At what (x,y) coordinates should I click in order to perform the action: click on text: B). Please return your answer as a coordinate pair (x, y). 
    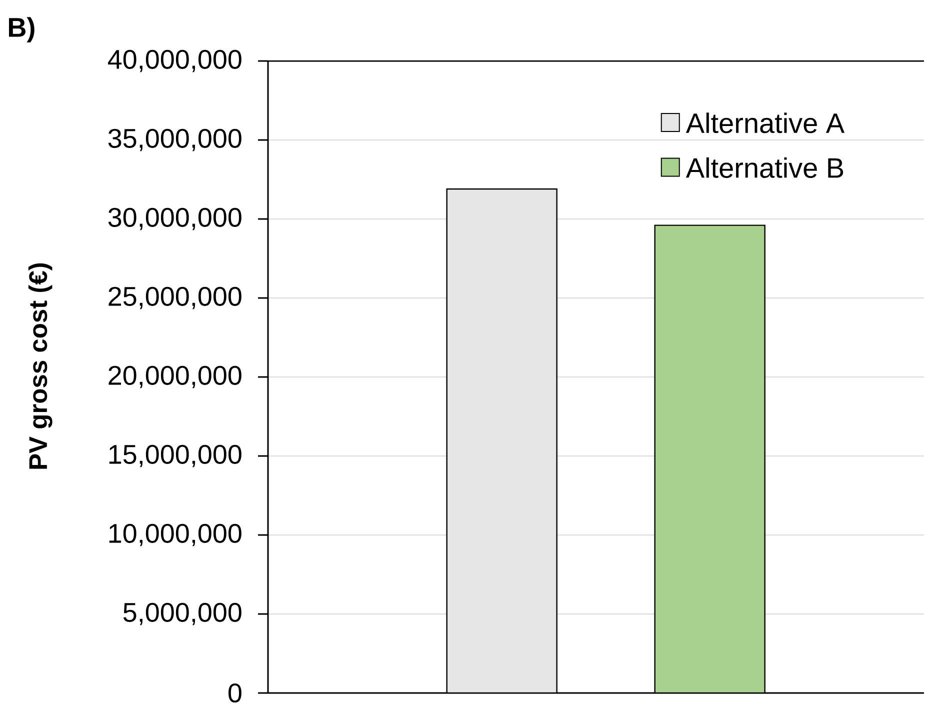
    Looking at the image, I should click on (21, 29).